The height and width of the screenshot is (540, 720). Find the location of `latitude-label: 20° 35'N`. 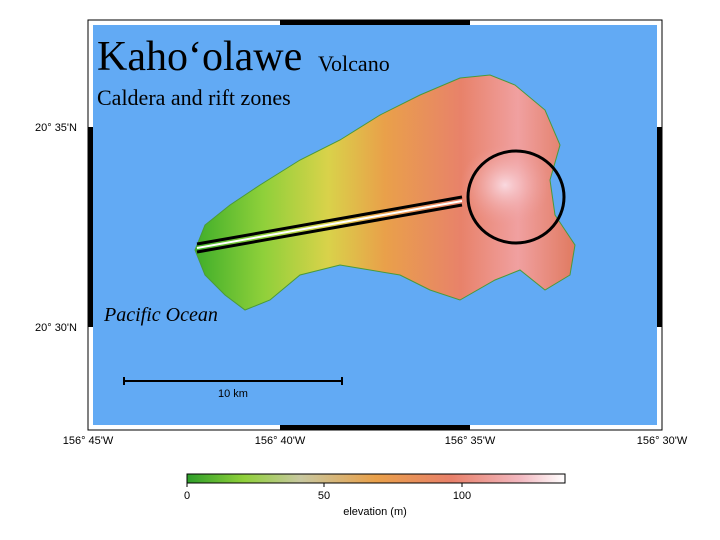

latitude-label: 20° 35'N is located at coordinates (56, 128).